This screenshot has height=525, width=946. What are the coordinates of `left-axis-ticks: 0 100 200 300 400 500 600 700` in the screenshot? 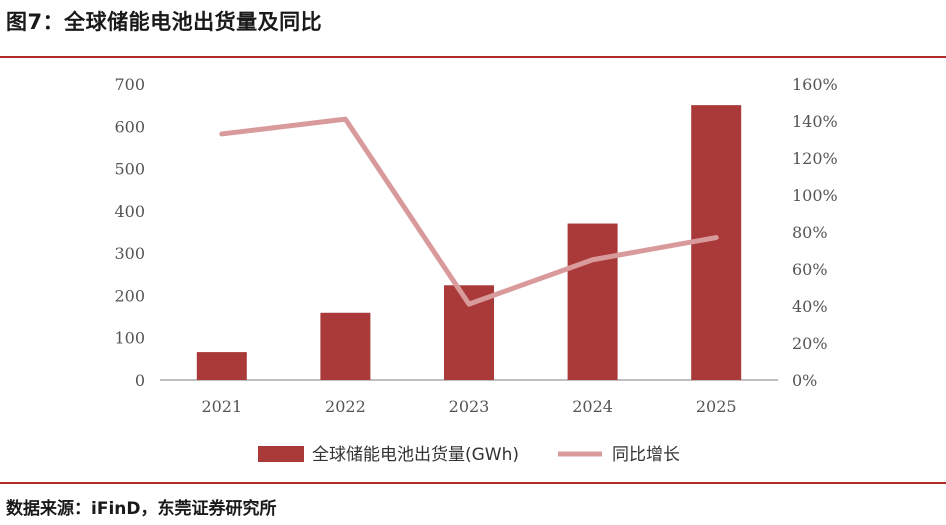 It's located at (129, 232).